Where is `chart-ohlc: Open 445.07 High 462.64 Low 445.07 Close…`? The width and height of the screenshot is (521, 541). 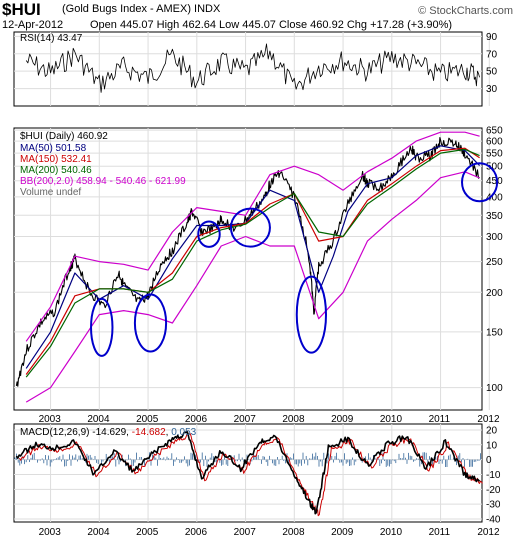
chart-ohlc: Open 445.07 High 462.64 Low 445.07 Close… is located at coordinates (271, 25).